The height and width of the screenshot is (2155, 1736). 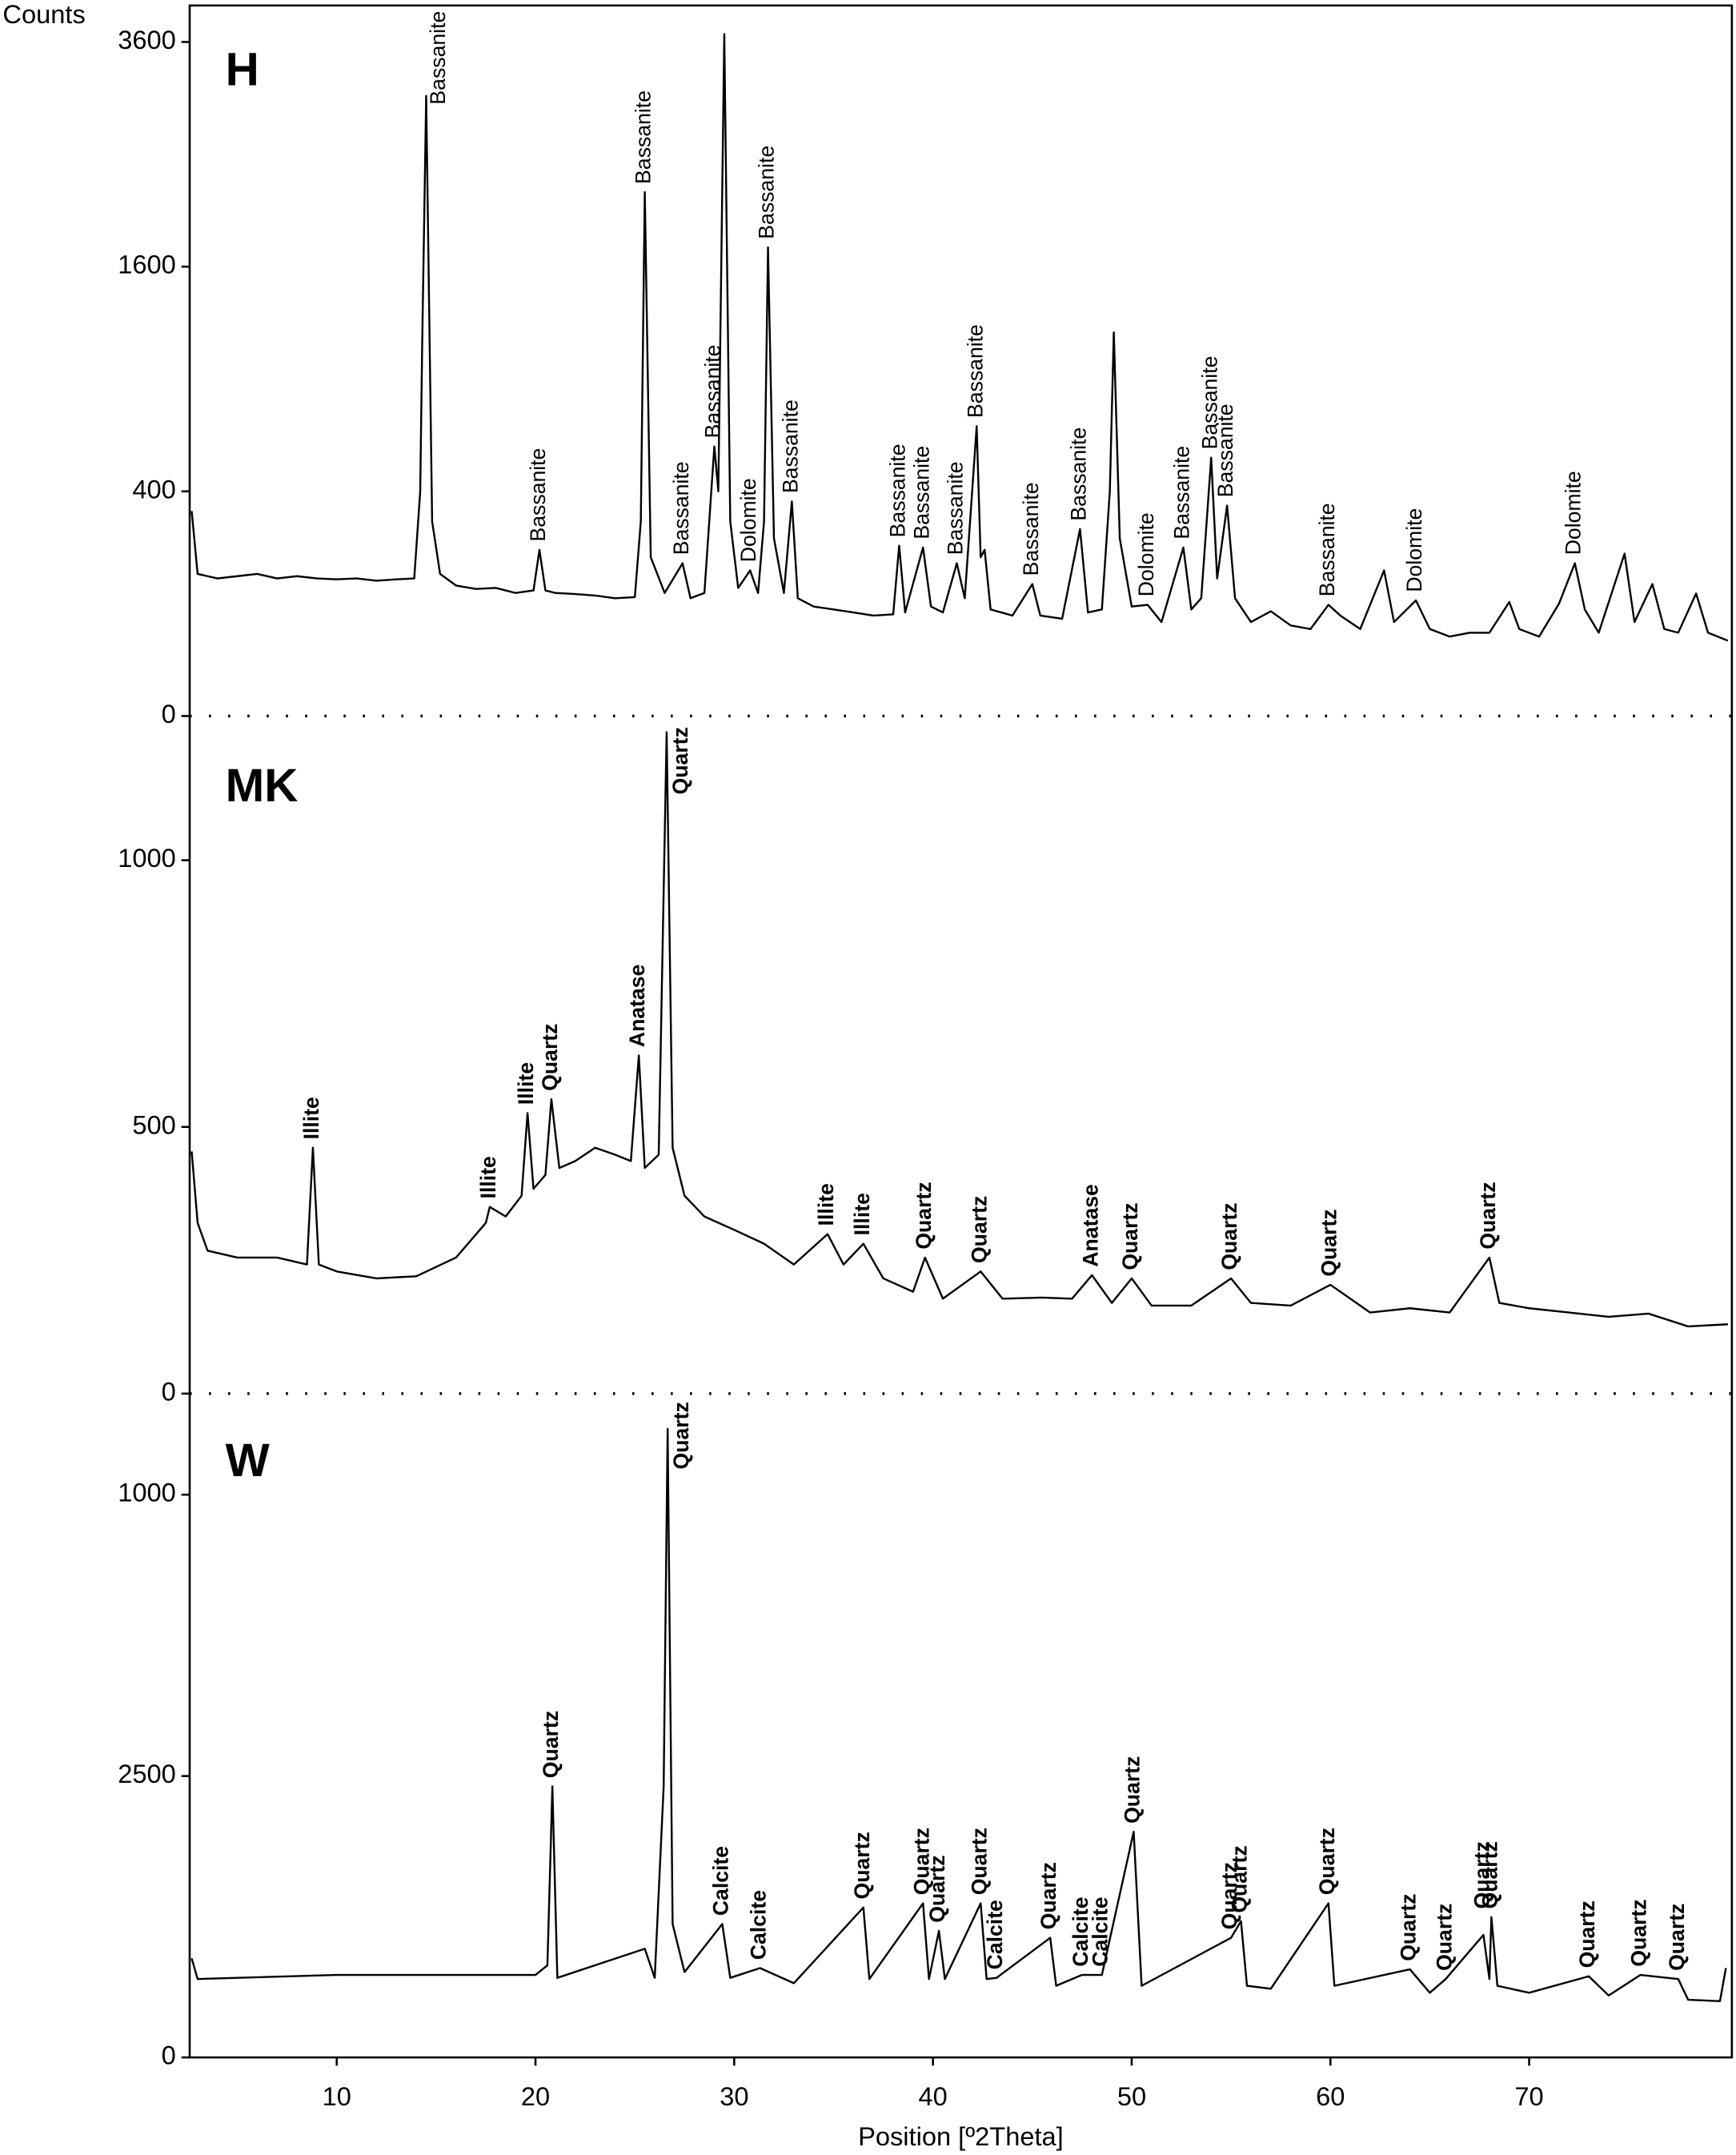 I want to click on x-tick-label: 30, so click(x=734, y=2096).